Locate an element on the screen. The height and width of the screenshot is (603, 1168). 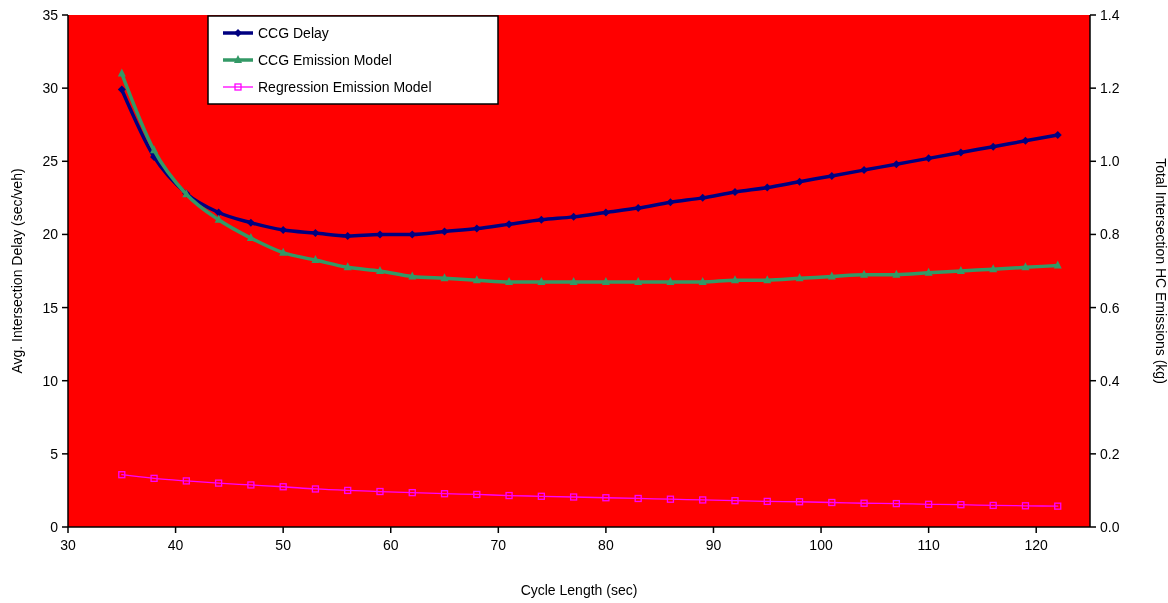
x-tick-label: 30 is located at coordinates (68, 545).